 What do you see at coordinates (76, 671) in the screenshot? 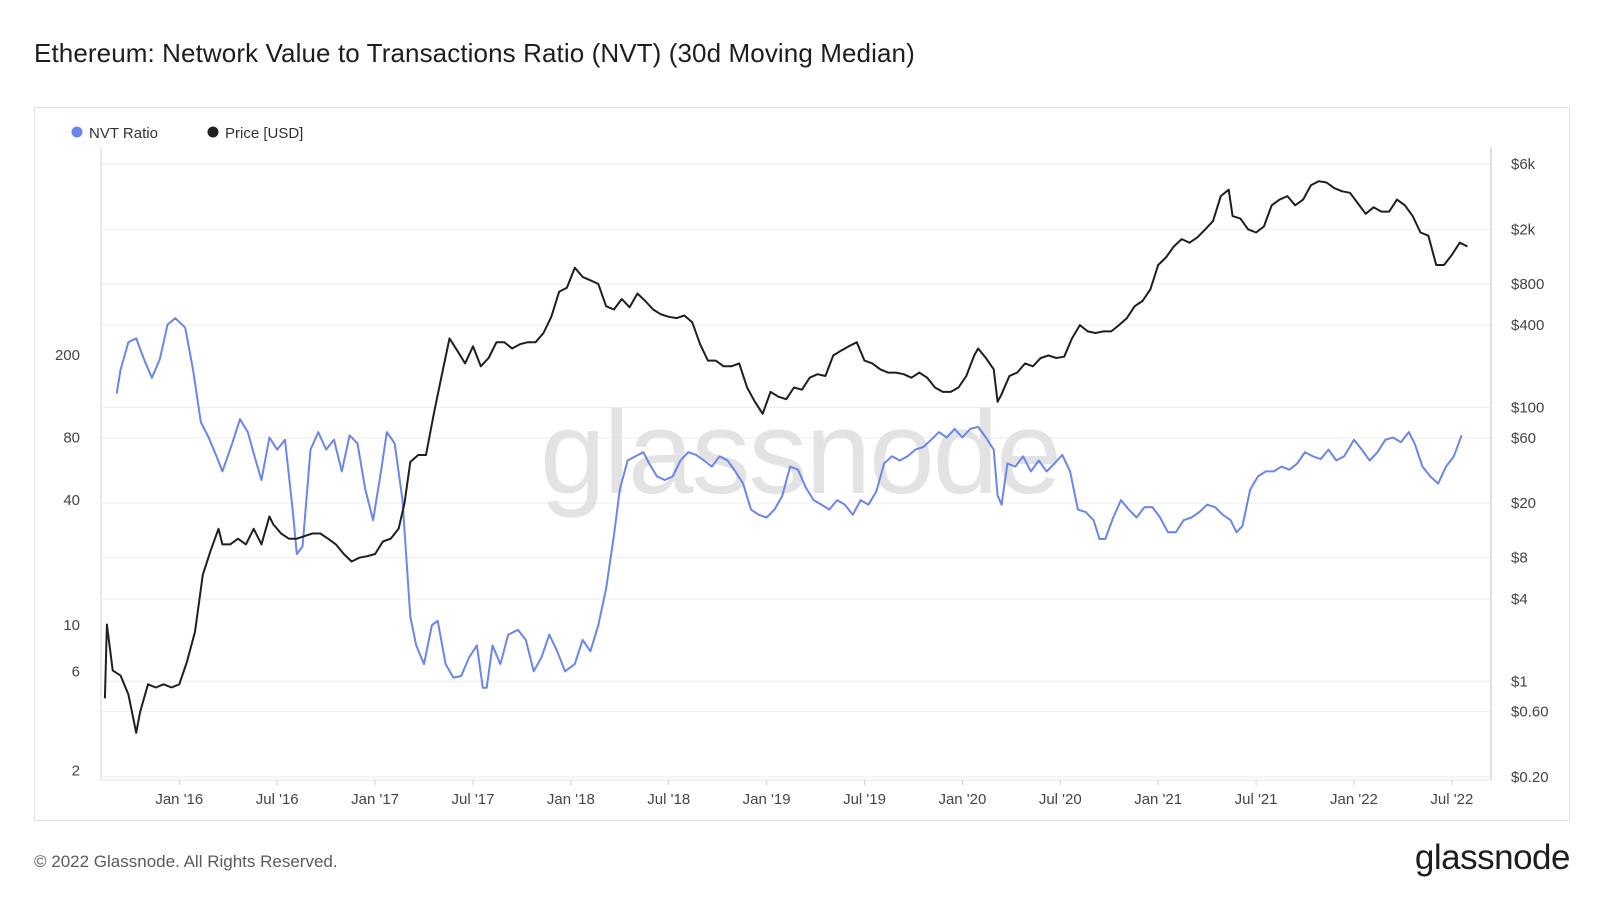
I see `left-tick-label: 6` at bounding box center [76, 671].